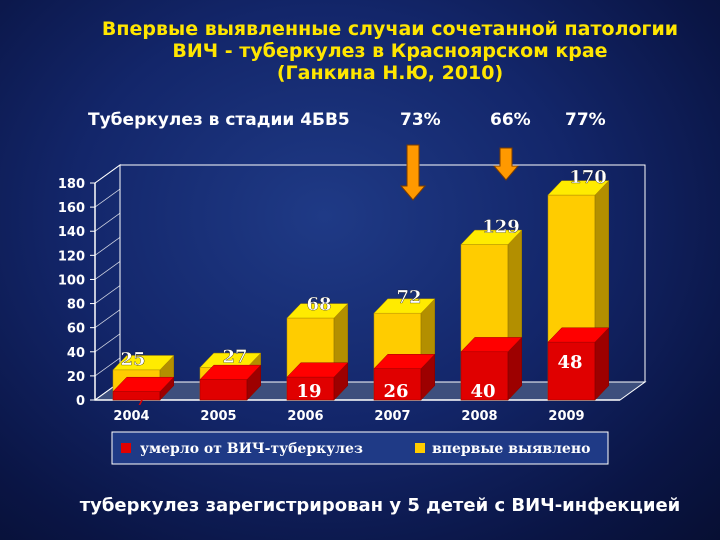  I want to click on y-tick-label: 140, so click(71, 232).